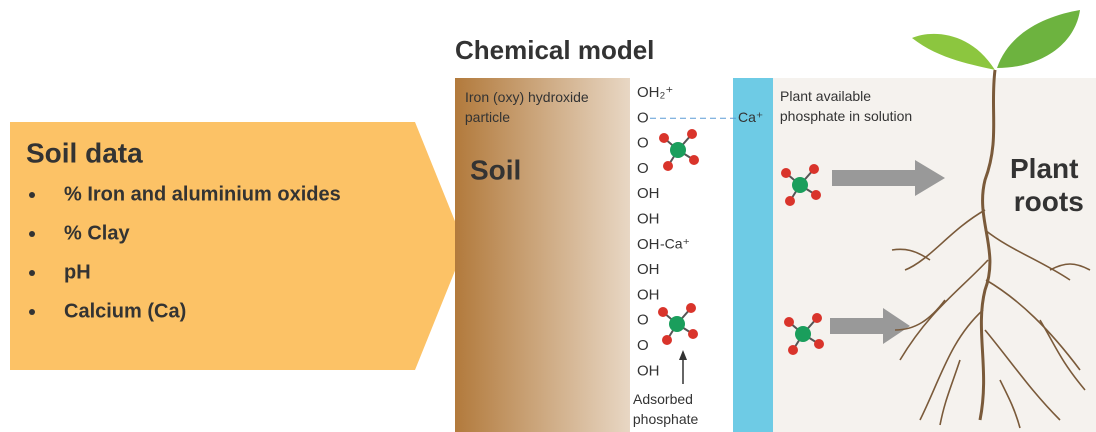 The image size is (1096, 432). Describe the element at coordinates (125, 311) in the screenshot. I see `soil-data-item: Calcium (Ca)` at that location.